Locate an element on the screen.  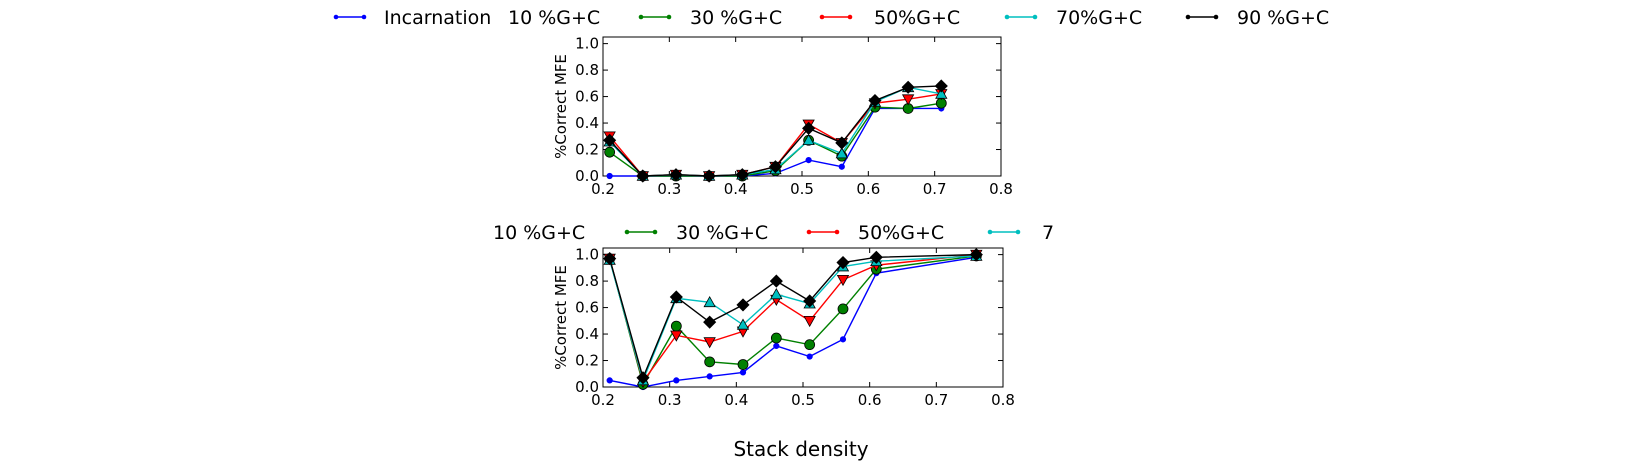
legend-label: 90 %G+C is located at coordinates (1283, 18).